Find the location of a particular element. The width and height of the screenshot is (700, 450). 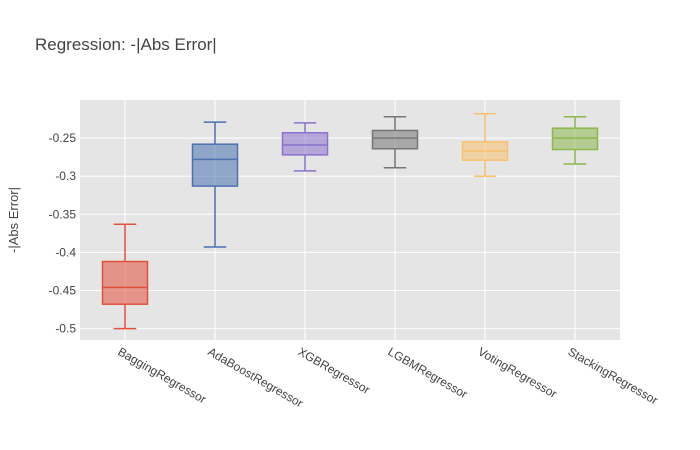

box-votingregressor is located at coordinates (485, 144).